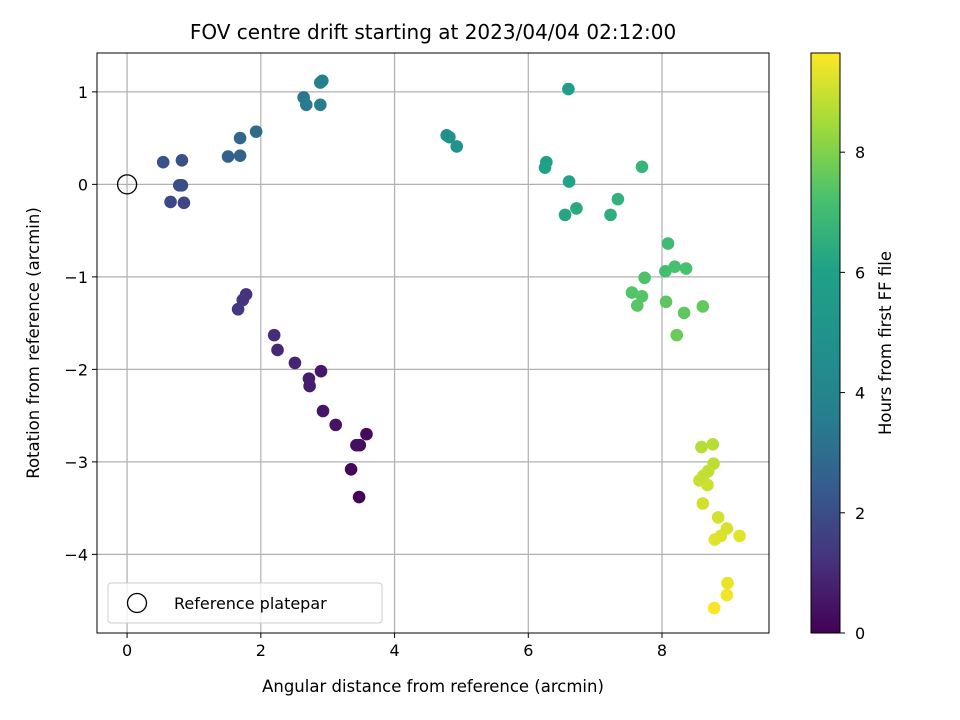 Image resolution: width=960 pixels, height=720 pixels. I want to click on colorbar-frame, so click(825, 343).